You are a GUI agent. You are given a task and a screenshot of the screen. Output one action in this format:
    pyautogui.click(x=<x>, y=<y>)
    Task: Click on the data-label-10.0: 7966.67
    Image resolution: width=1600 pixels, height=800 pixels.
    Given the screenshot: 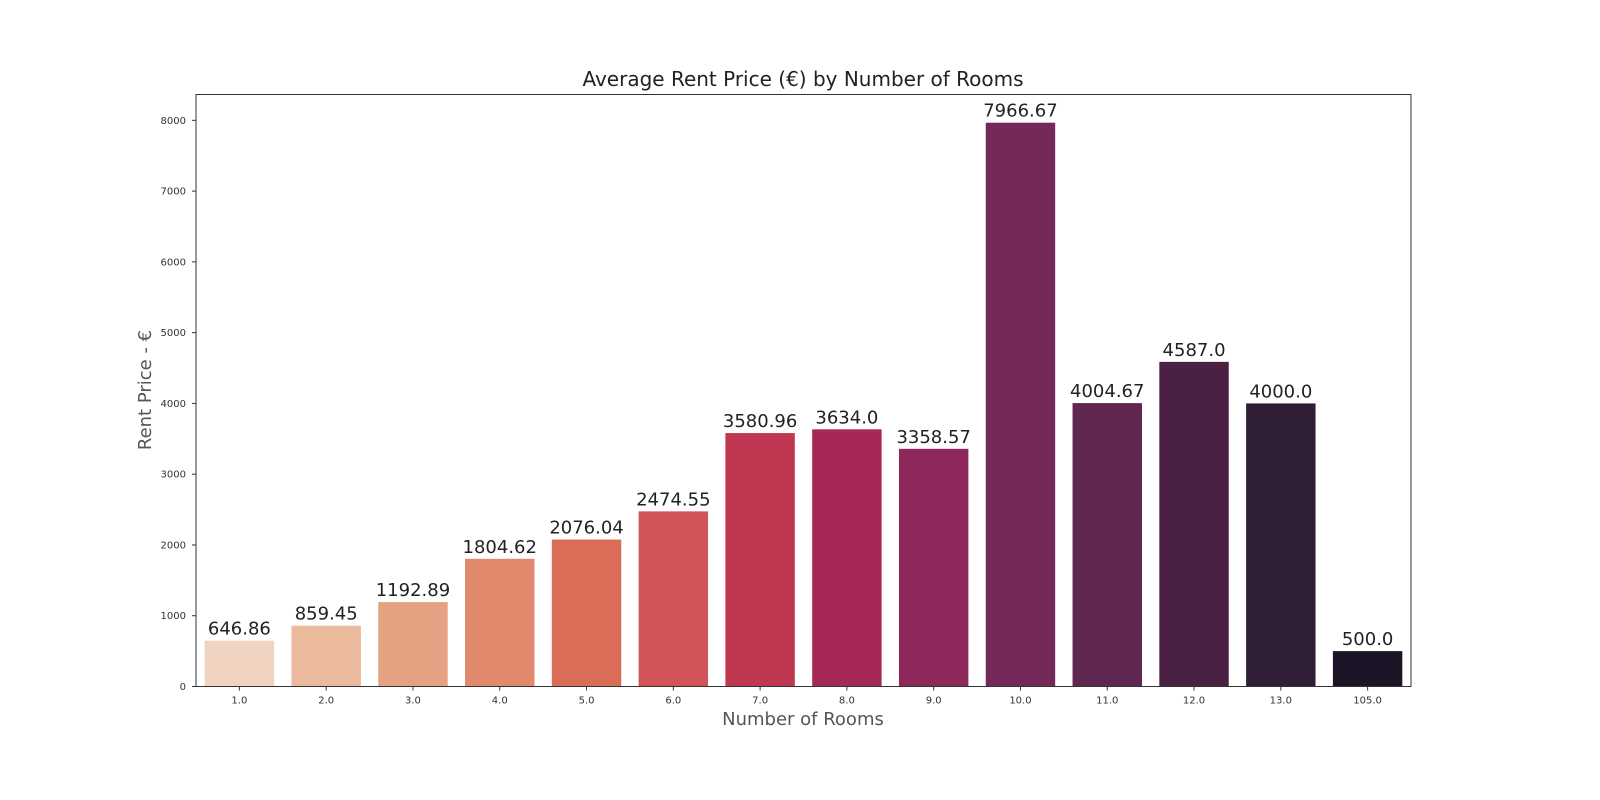 What is the action you would take?
    pyautogui.click(x=1020, y=111)
    